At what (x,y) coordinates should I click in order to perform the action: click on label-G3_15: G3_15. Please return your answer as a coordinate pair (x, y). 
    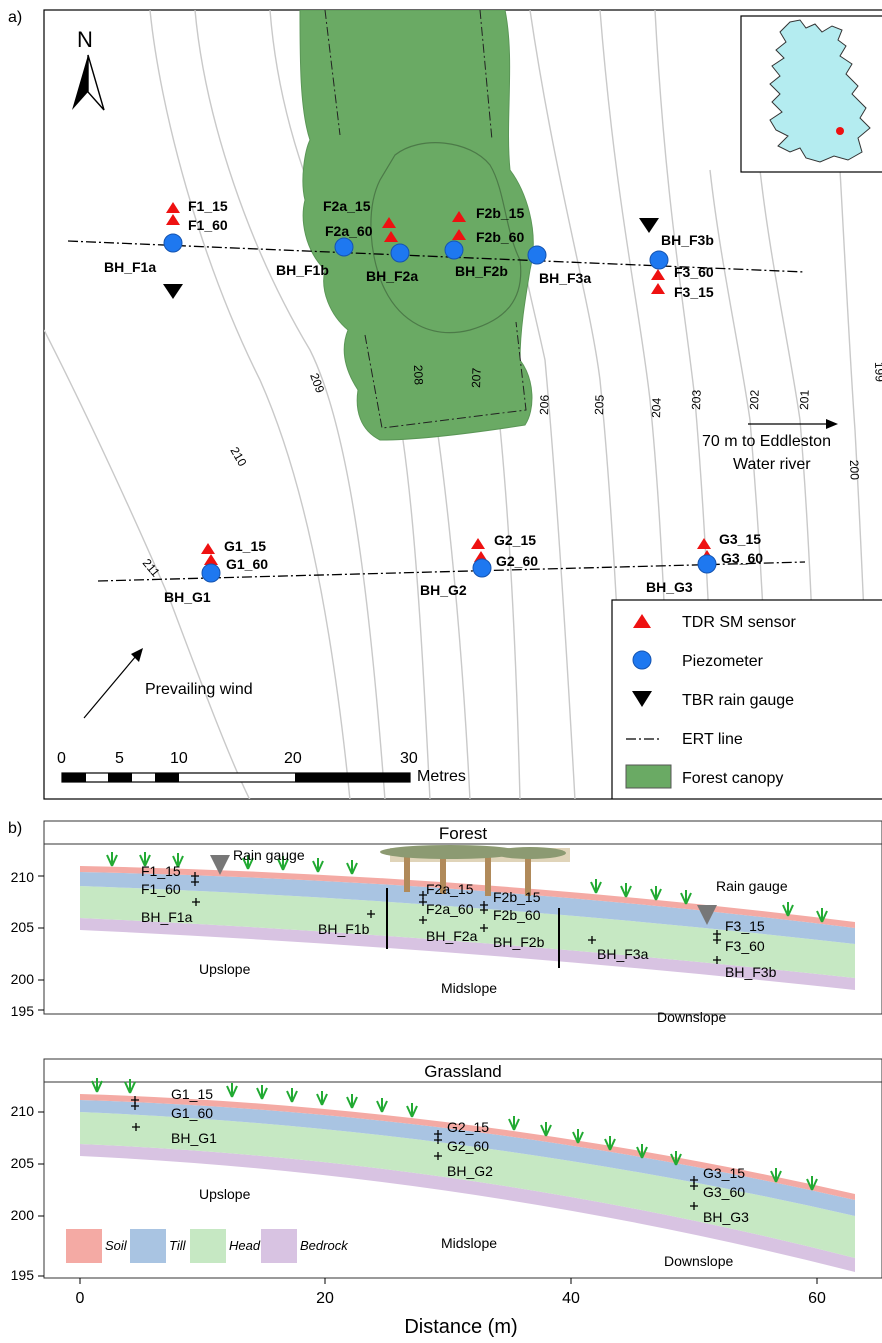
    Looking at the image, I should click on (740, 539).